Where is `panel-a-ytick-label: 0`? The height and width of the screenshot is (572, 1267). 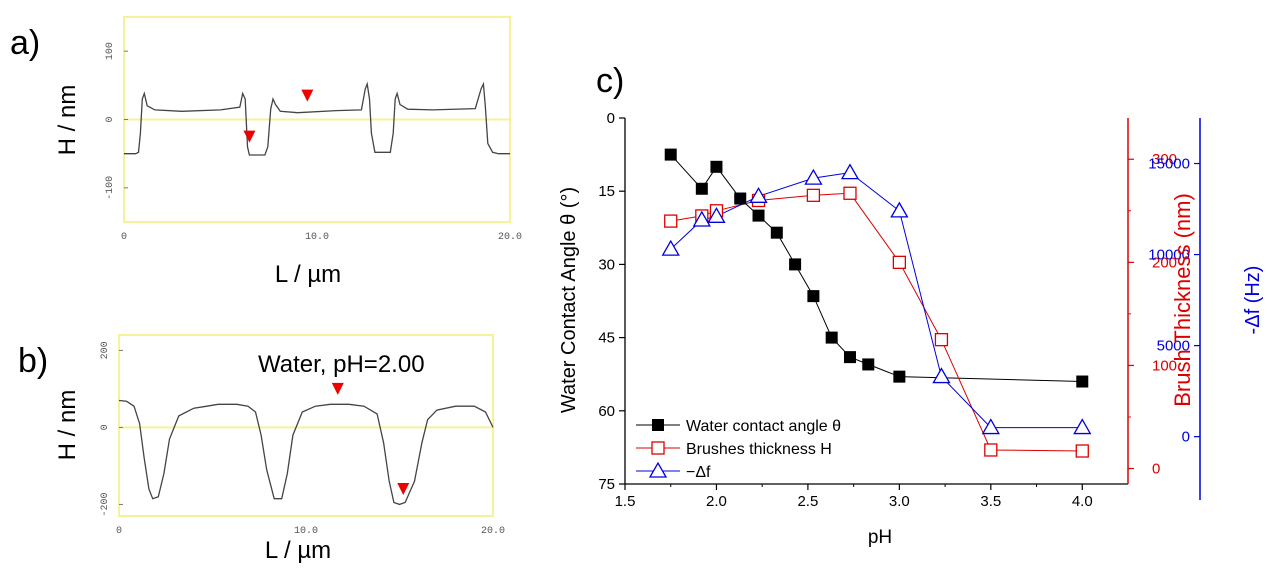
panel-a-ytick-label: 0 is located at coordinates (110, 119).